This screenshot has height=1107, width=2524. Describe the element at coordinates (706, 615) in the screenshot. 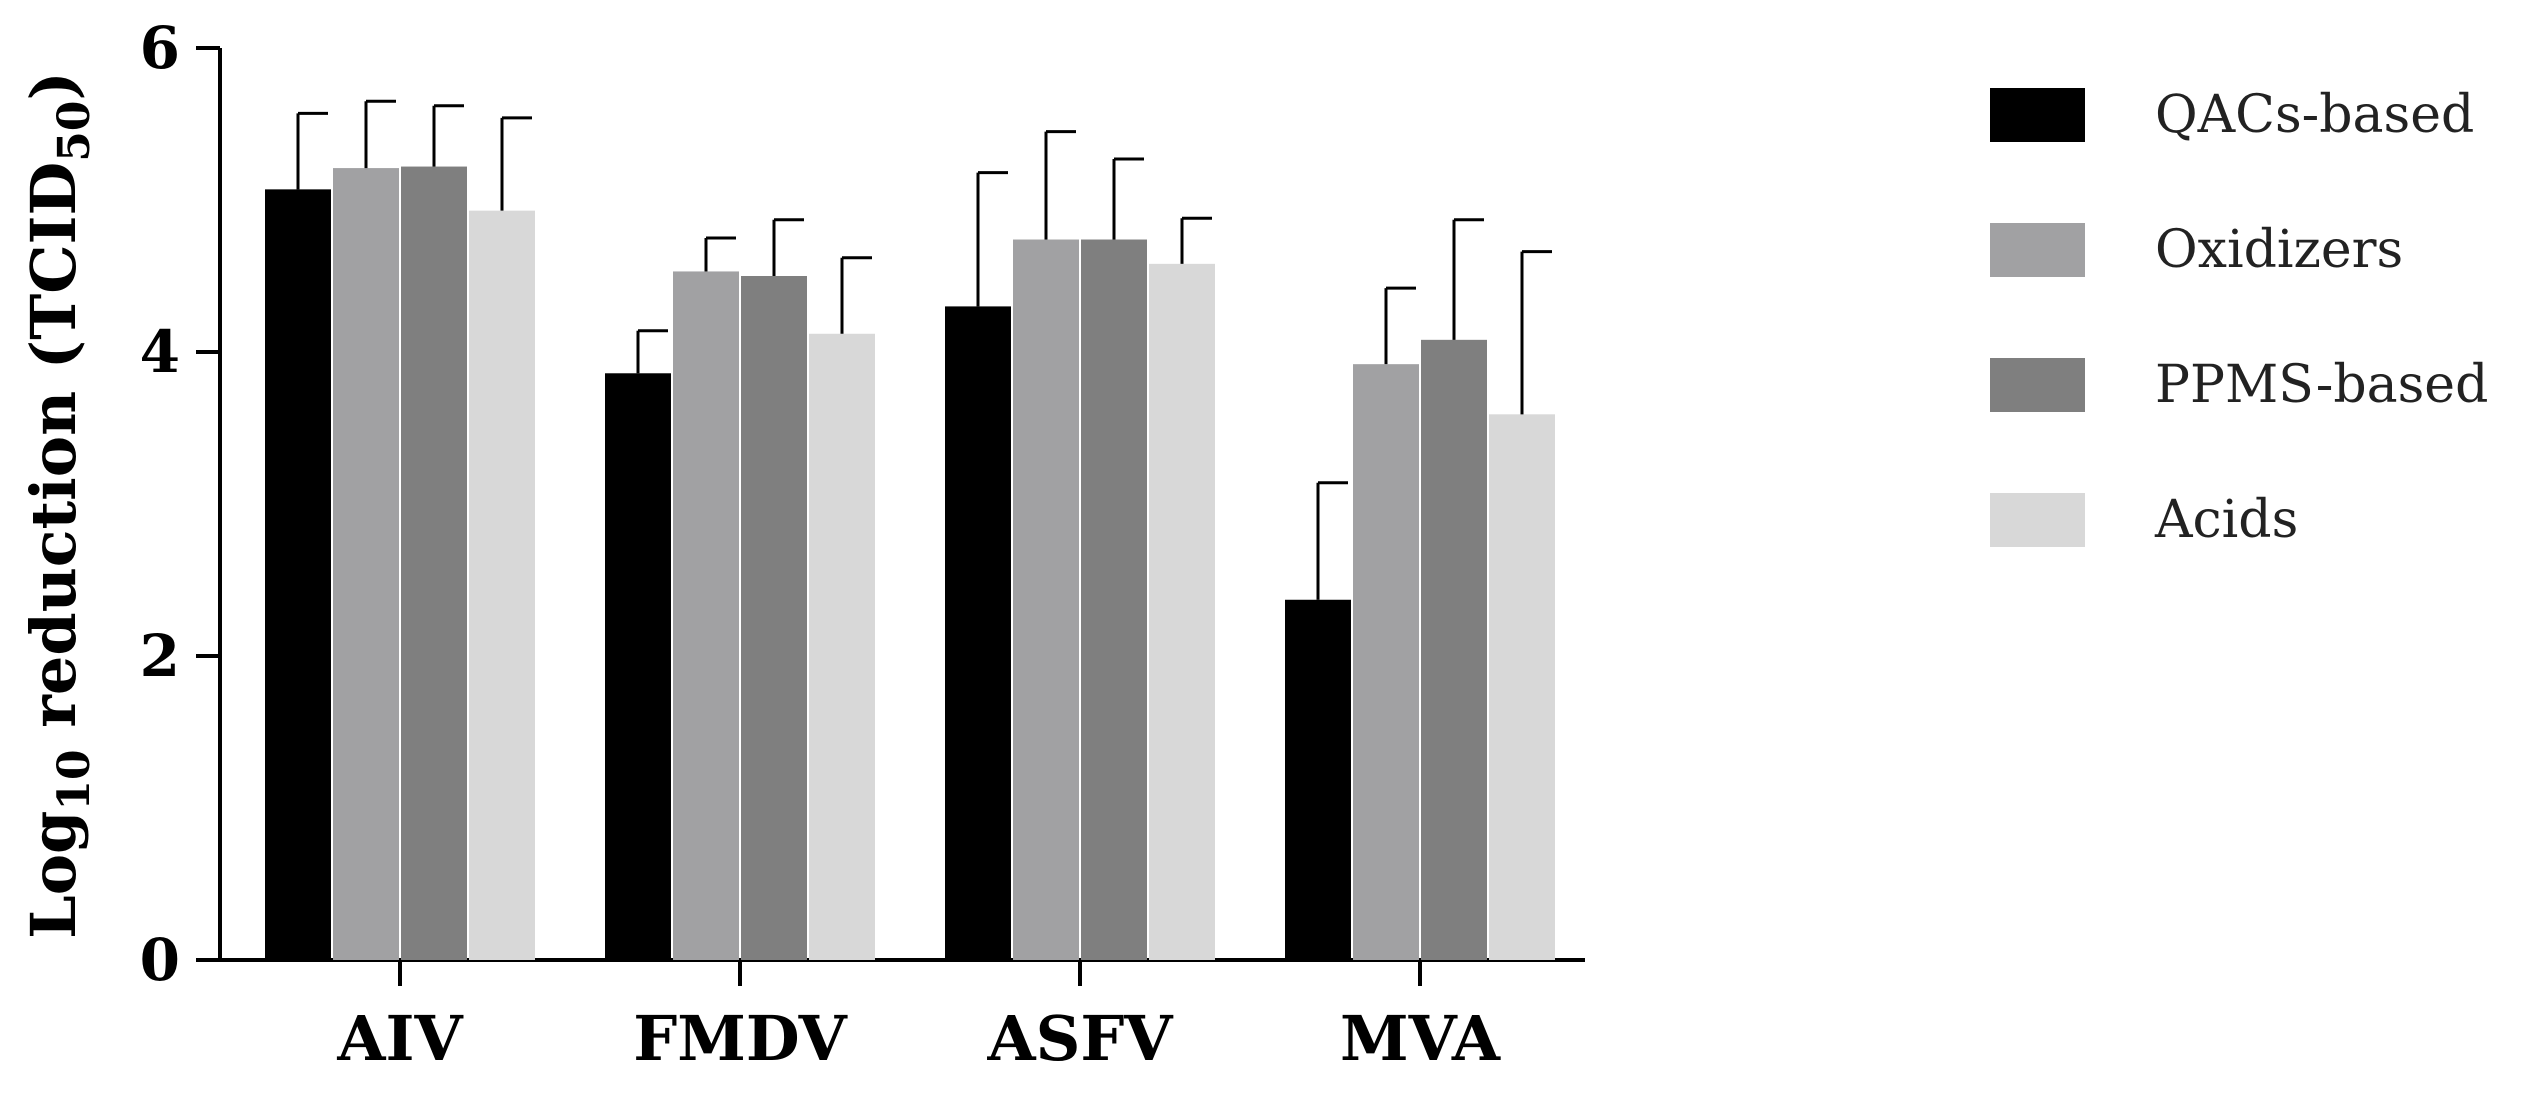

I see `bar-oxidizers-fmdv` at that location.